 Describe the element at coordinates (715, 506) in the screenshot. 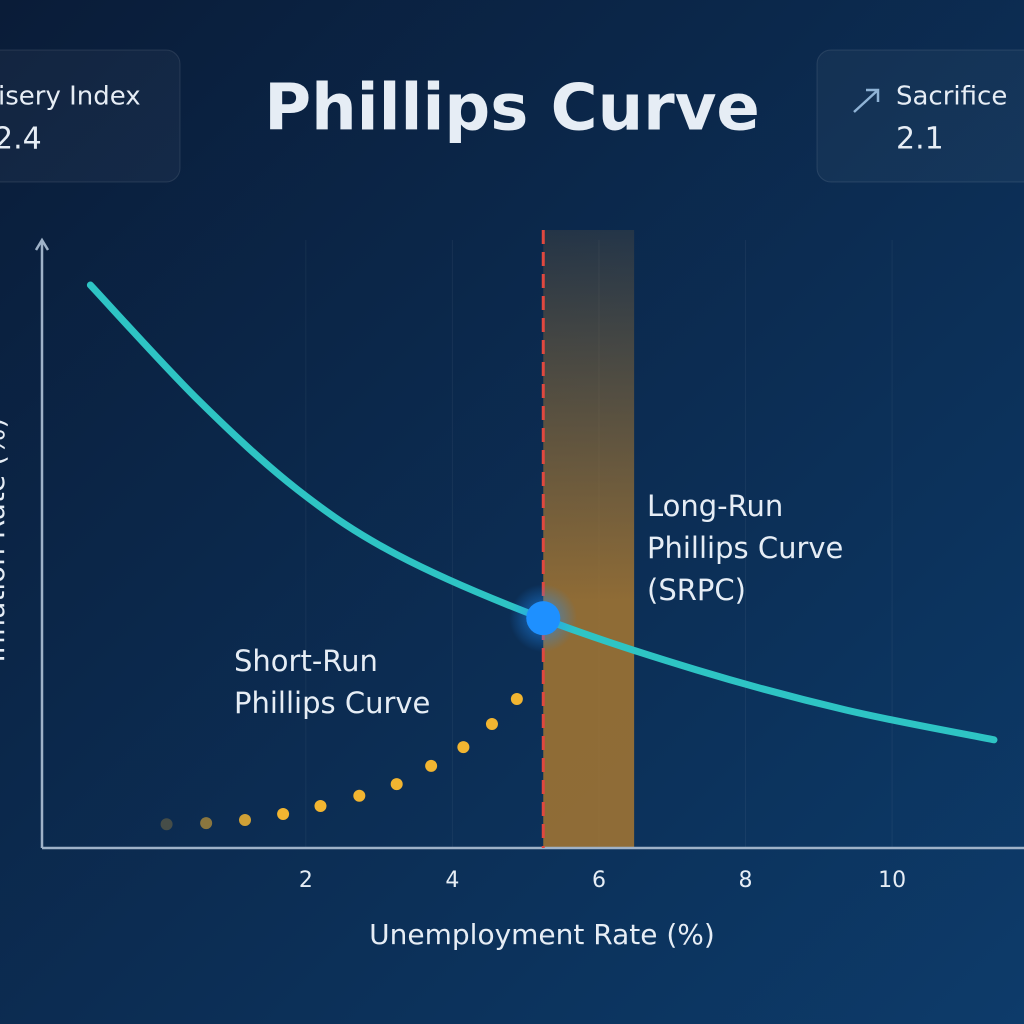

I see `annotation-line: Long-Run` at that location.